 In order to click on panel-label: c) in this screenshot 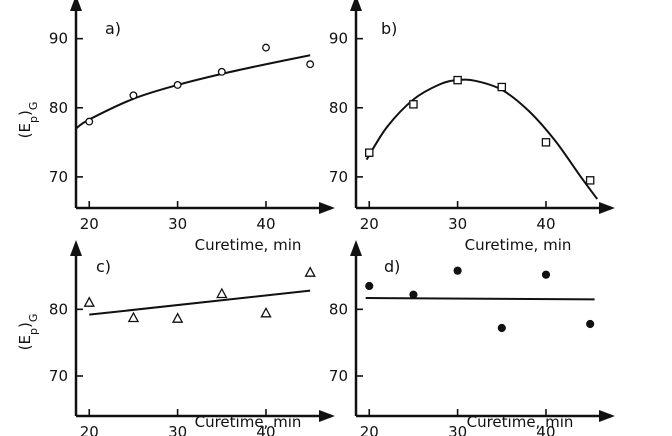, I will do `click(103, 266)`.